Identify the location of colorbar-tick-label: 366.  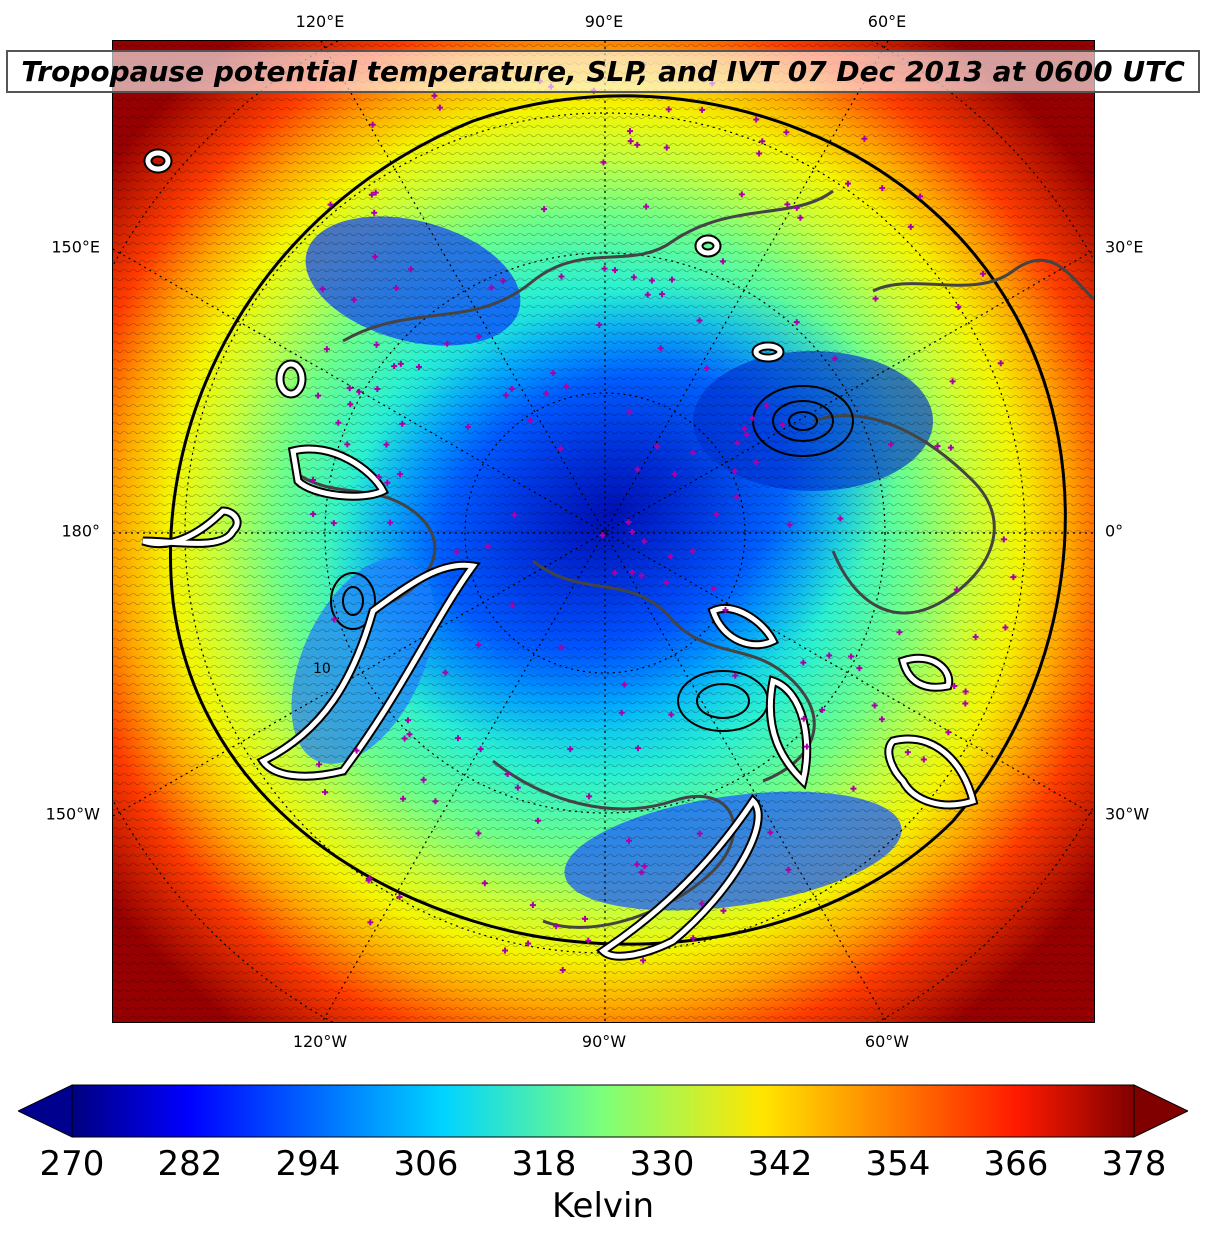
(1016, 1164).